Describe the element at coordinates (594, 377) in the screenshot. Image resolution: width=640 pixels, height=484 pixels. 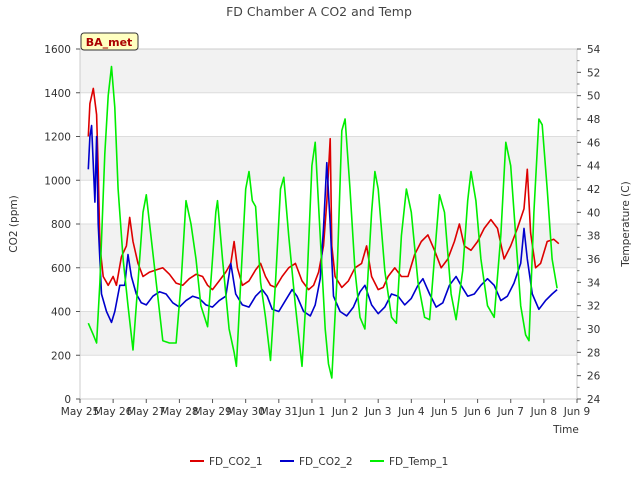
I see `y2-tick-label: 26` at that location.